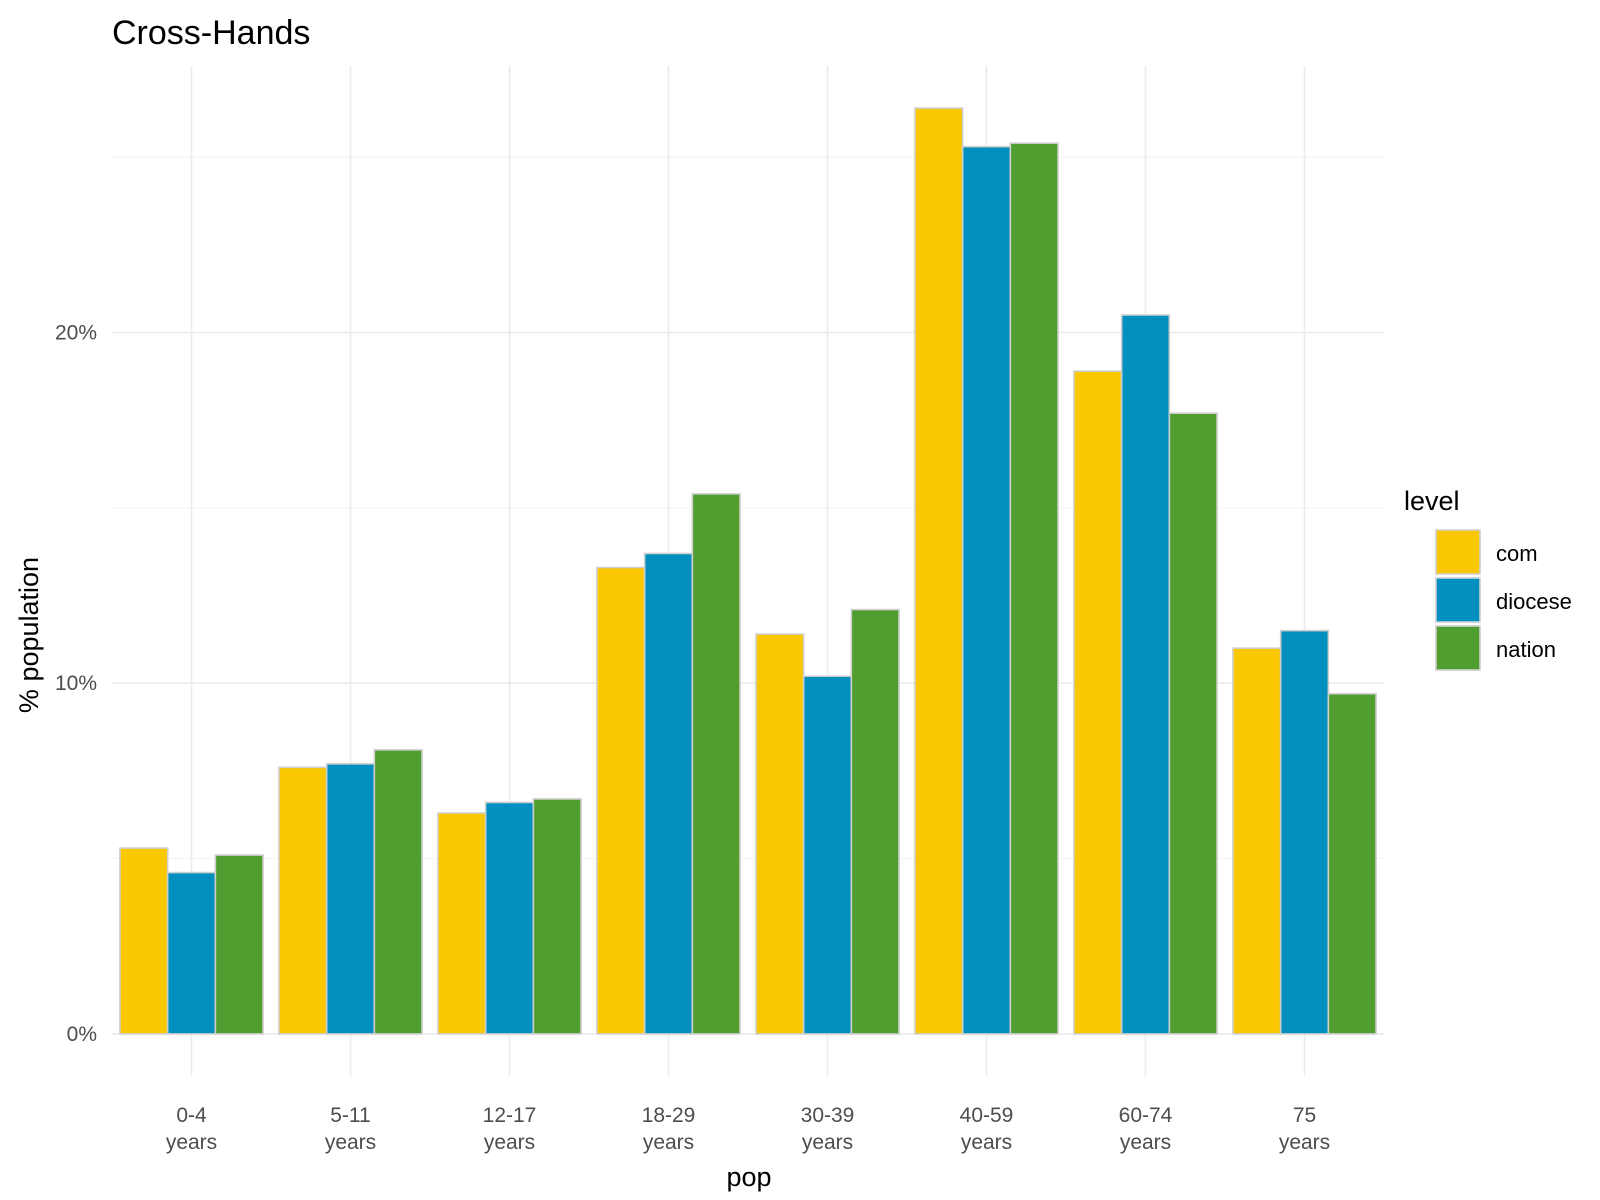 The image size is (1600, 1200). I want to click on legend-label-nation: nation, so click(1526, 649).